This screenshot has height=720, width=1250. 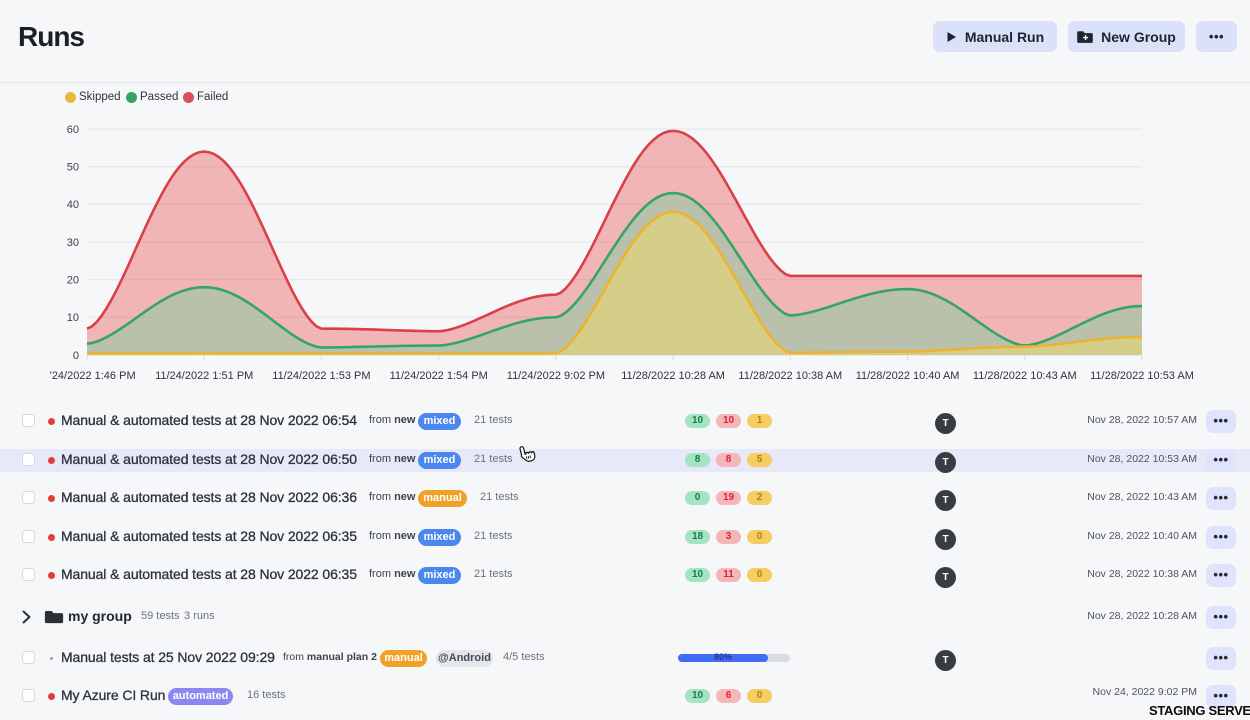 I want to click on svg-text: 50, so click(x=73, y=168).